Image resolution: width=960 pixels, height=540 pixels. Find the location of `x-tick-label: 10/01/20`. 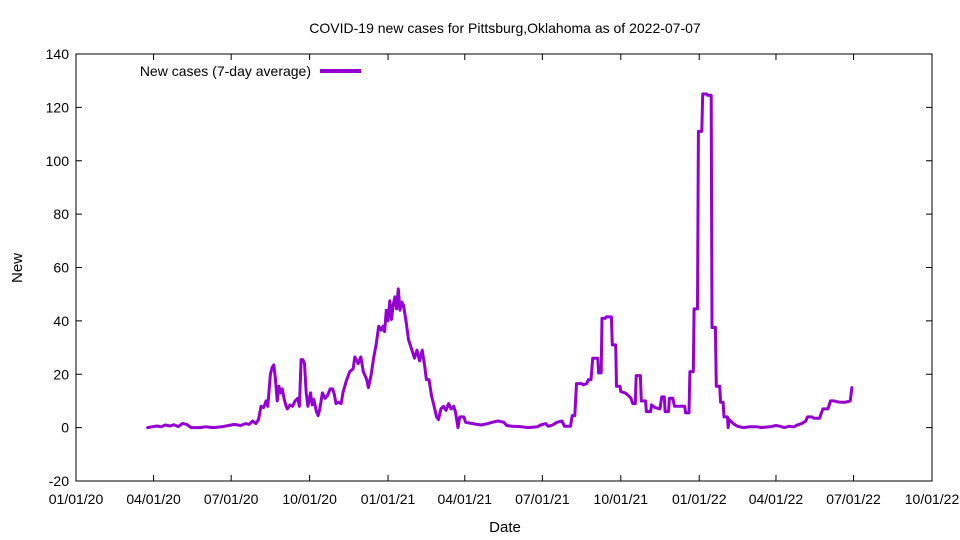

x-tick-label: 10/01/20 is located at coordinates (309, 499).